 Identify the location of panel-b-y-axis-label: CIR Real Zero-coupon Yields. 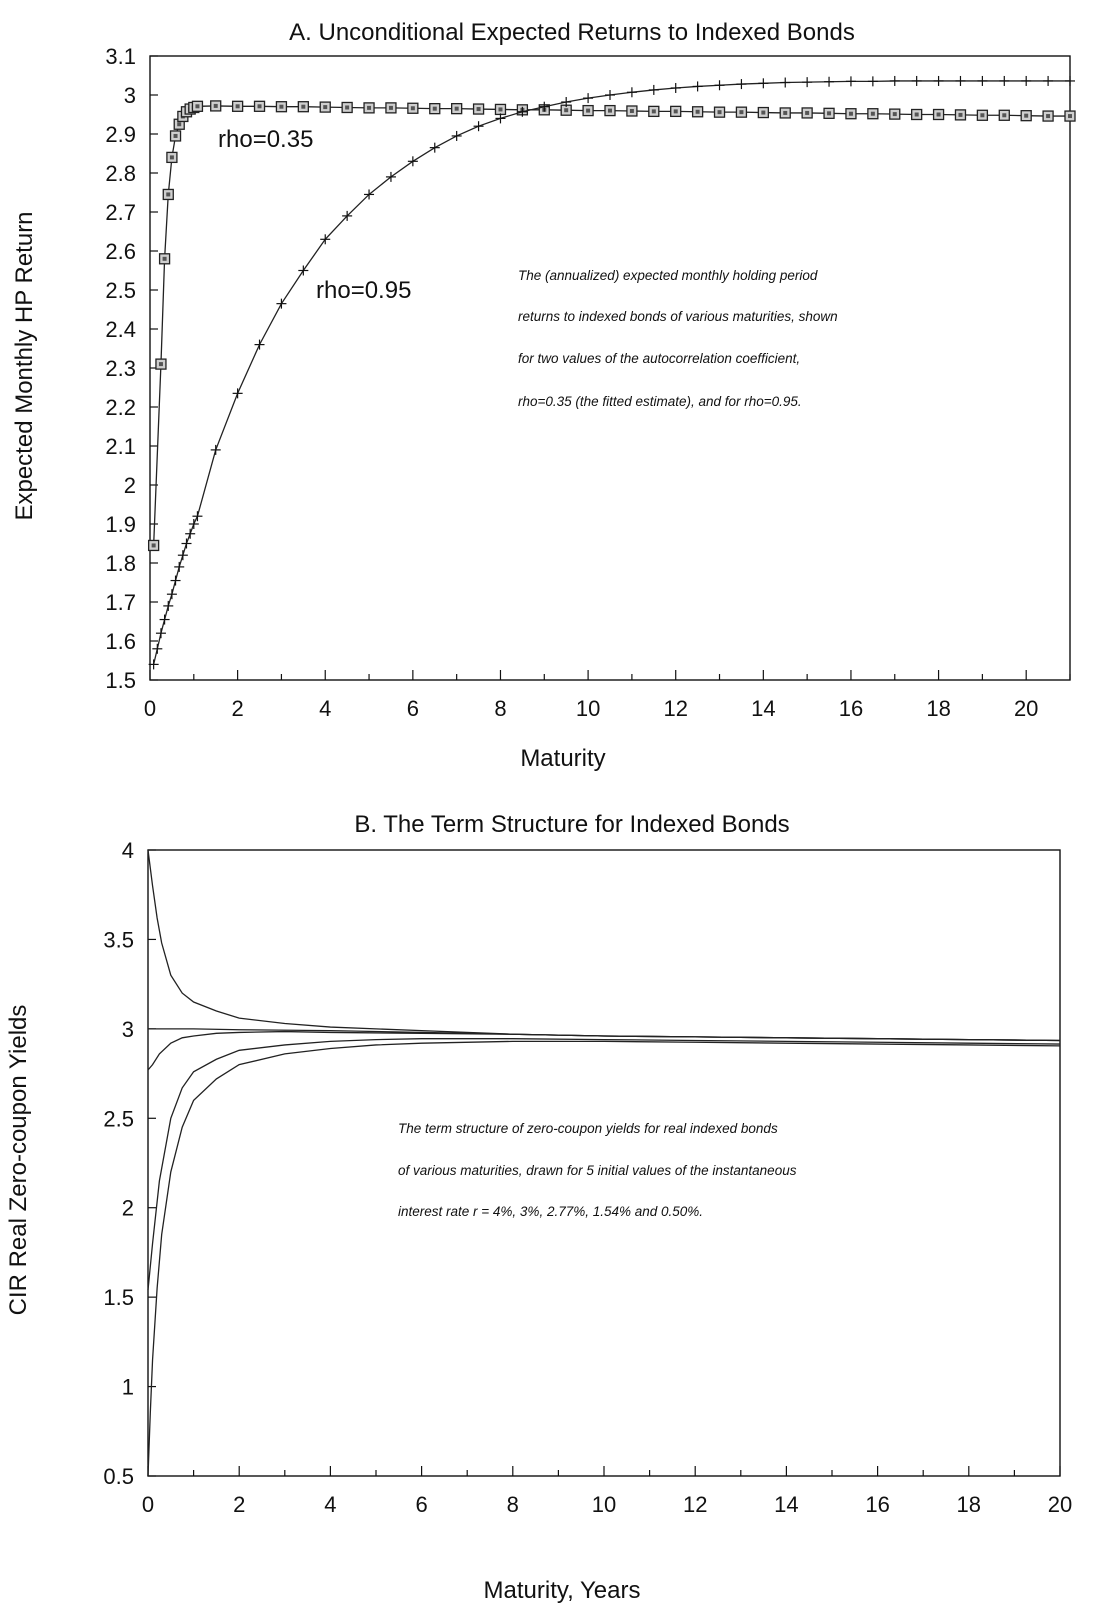
(18, 1160).